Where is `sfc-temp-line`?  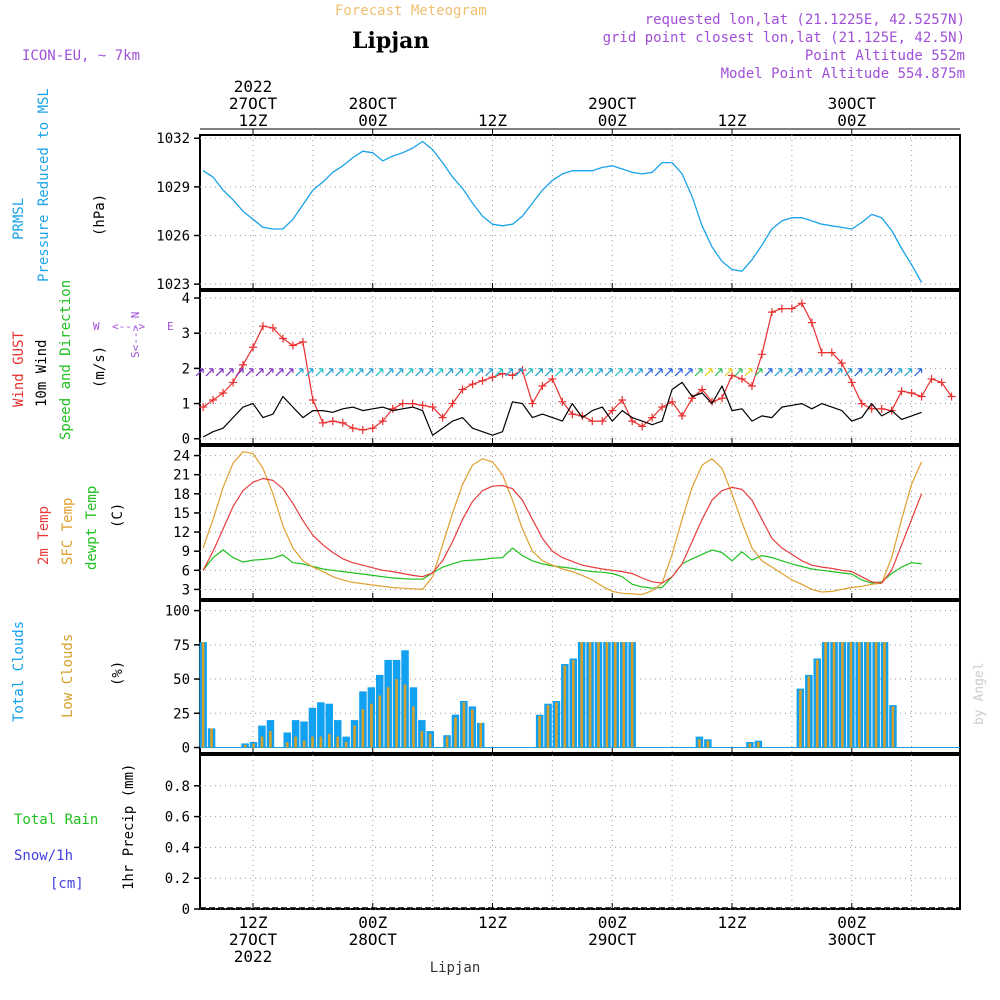
sfc-temp-line is located at coordinates (562, 523).